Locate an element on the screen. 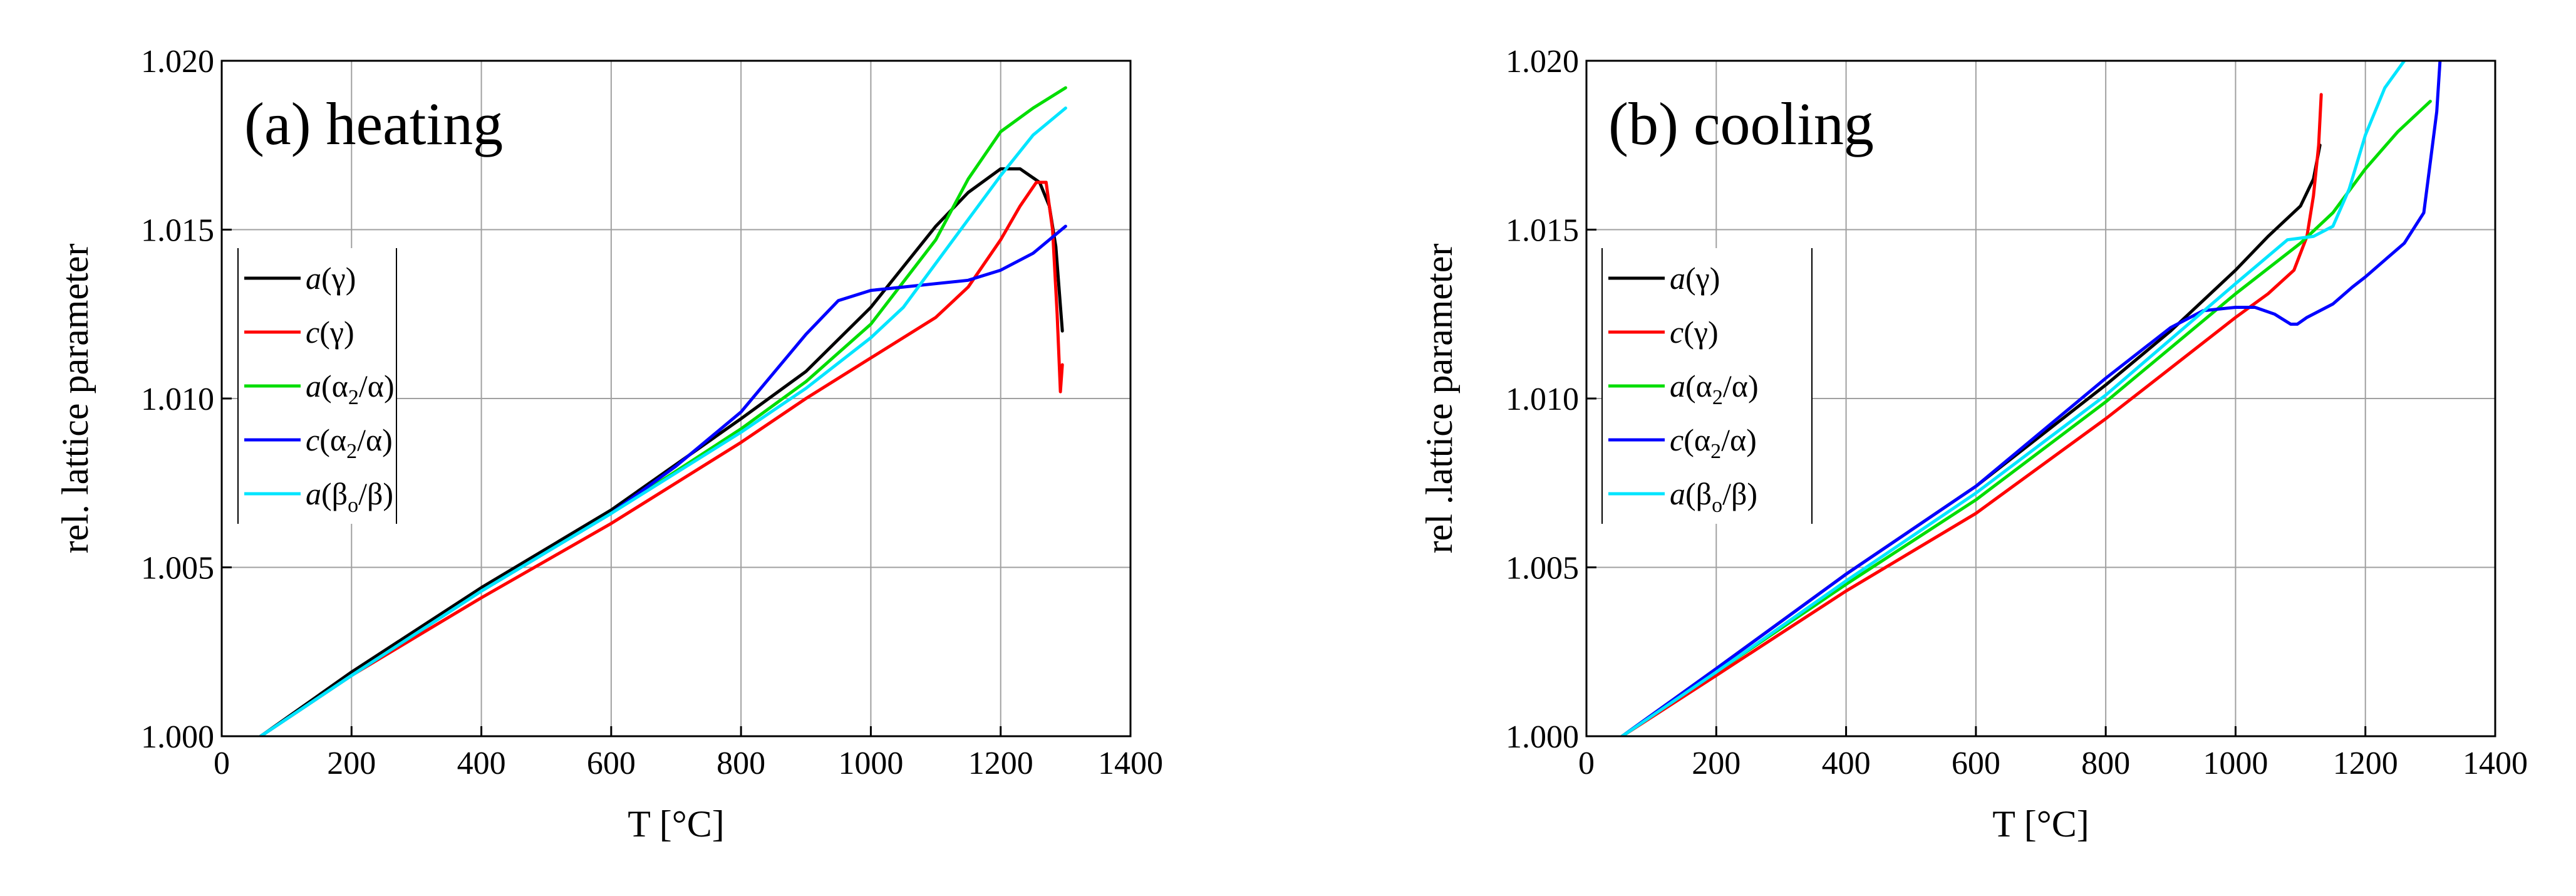 The width and height of the screenshot is (2576, 896). y-axis-title: rel .lattice parameter is located at coordinates (1439, 399).